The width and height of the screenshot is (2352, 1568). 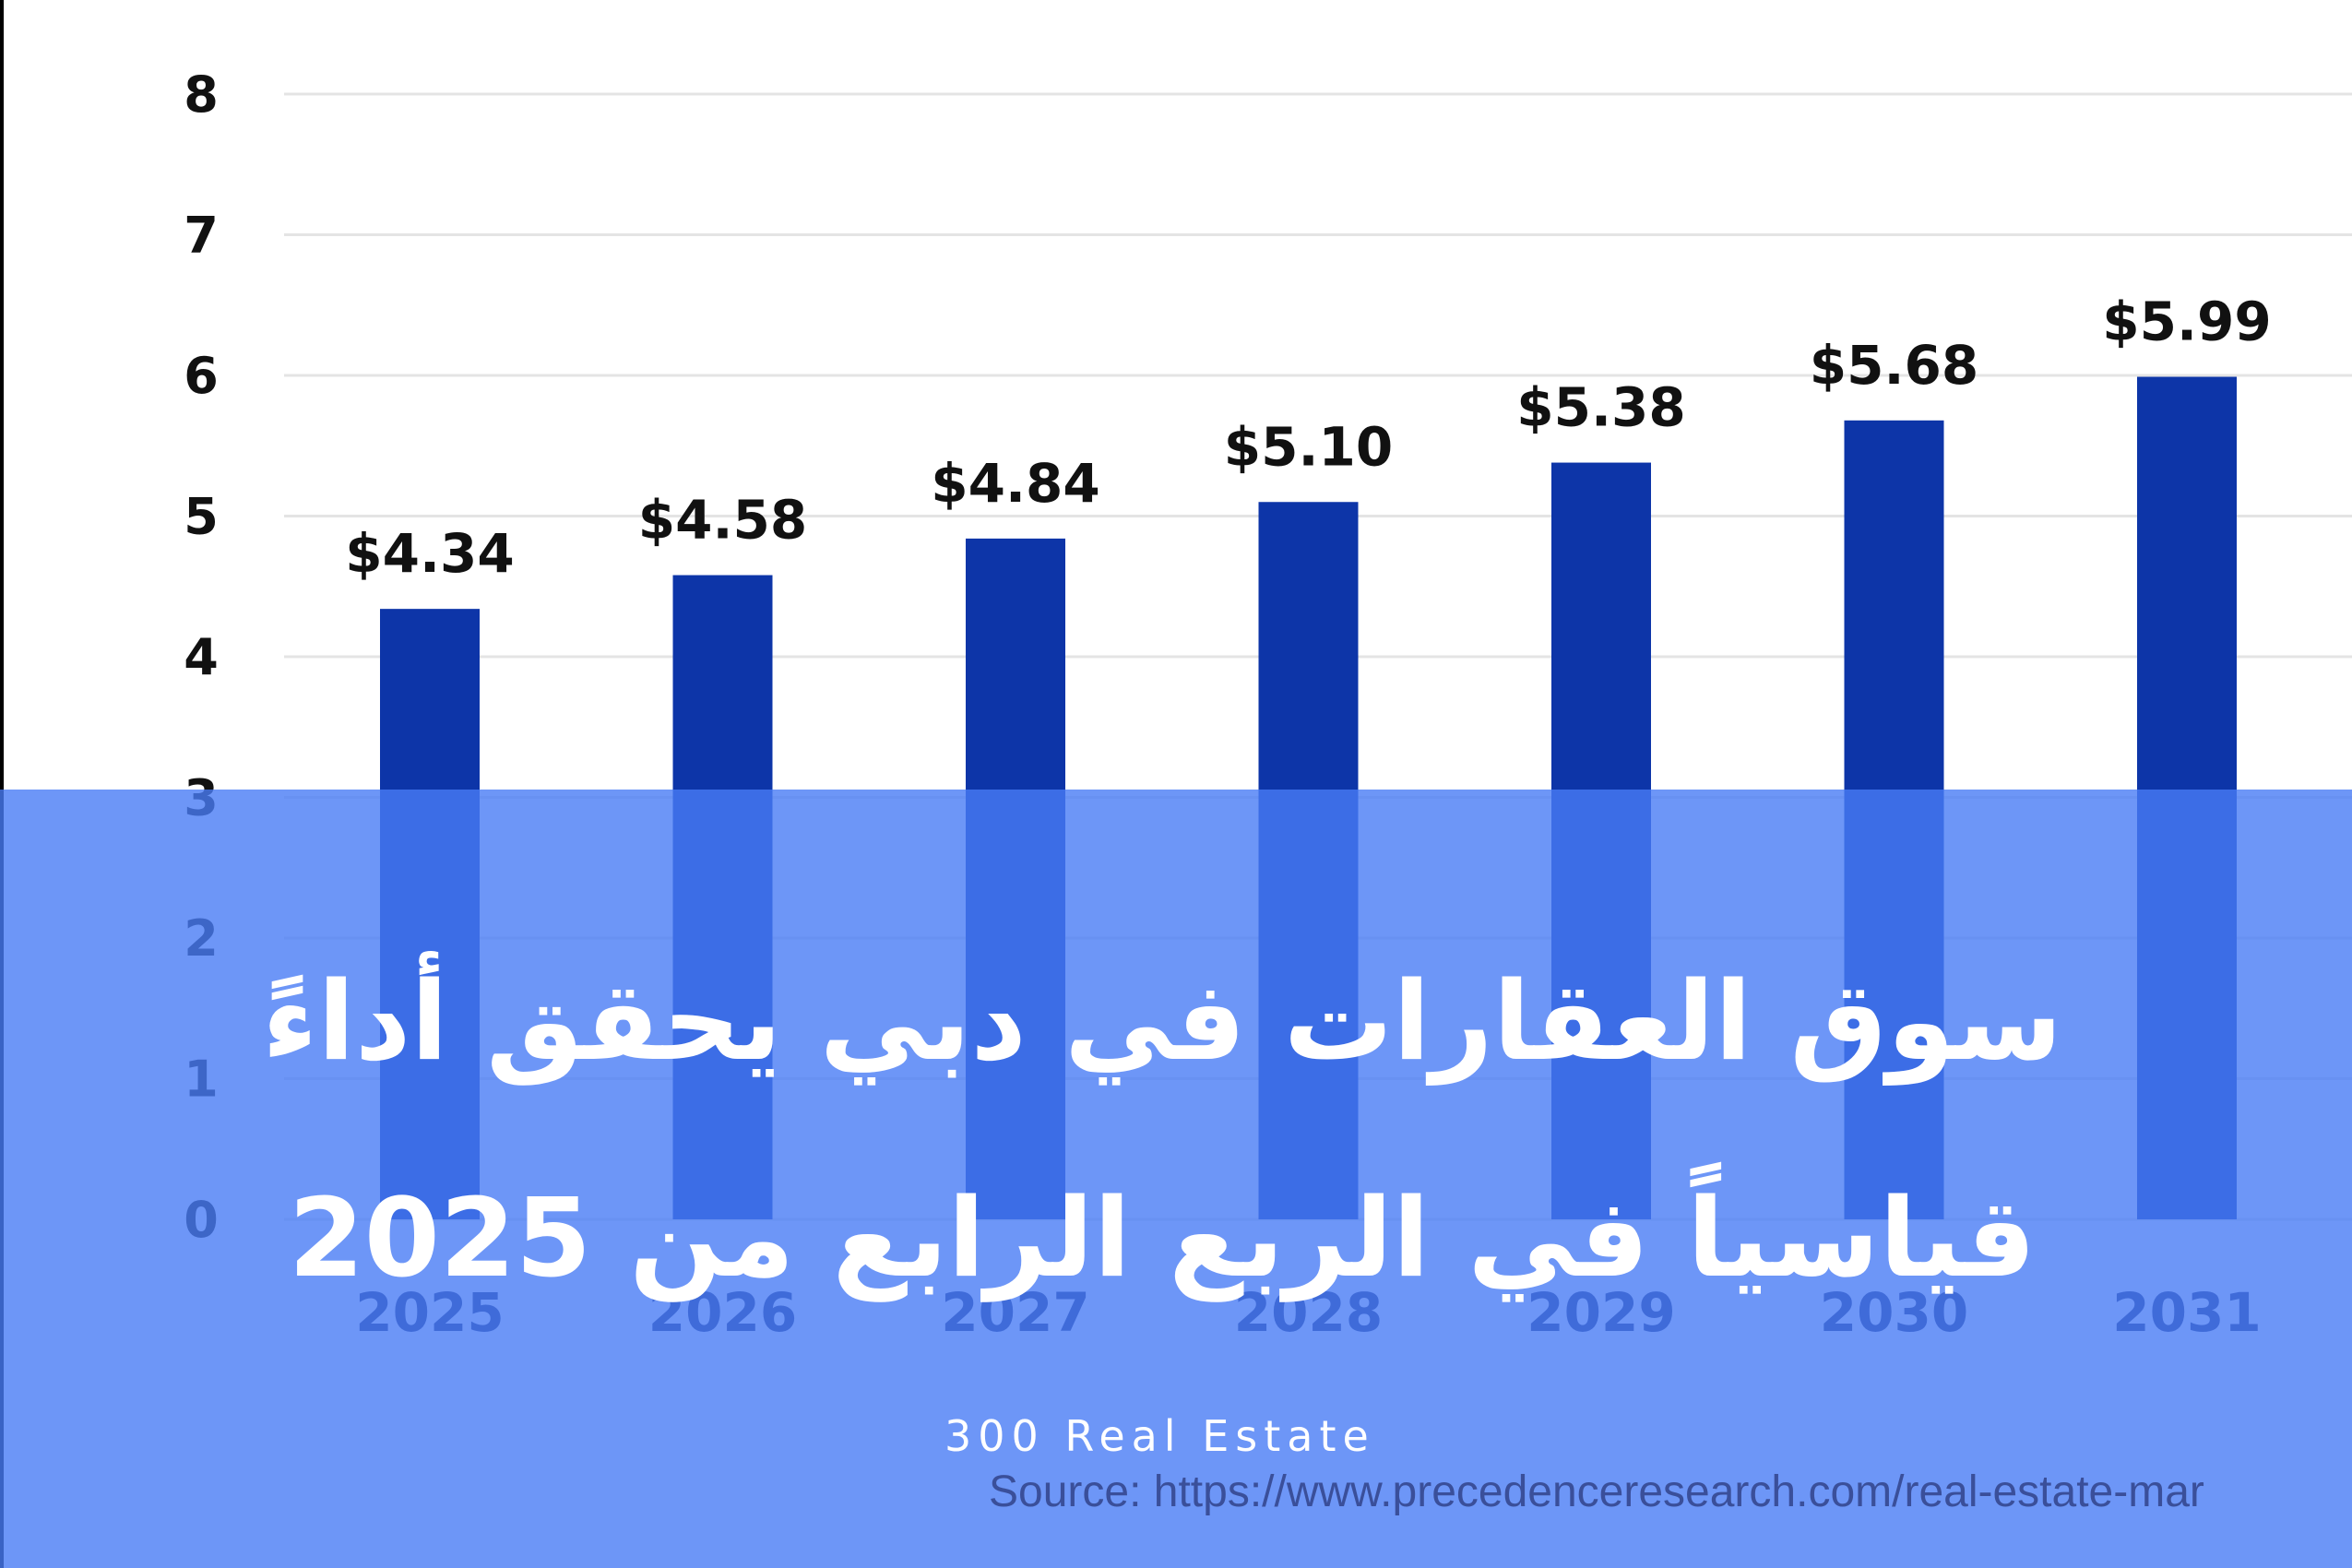 What do you see at coordinates (201, 236) in the screenshot?
I see `y-tick-label-7: 7` at bounding box center [201, 236].